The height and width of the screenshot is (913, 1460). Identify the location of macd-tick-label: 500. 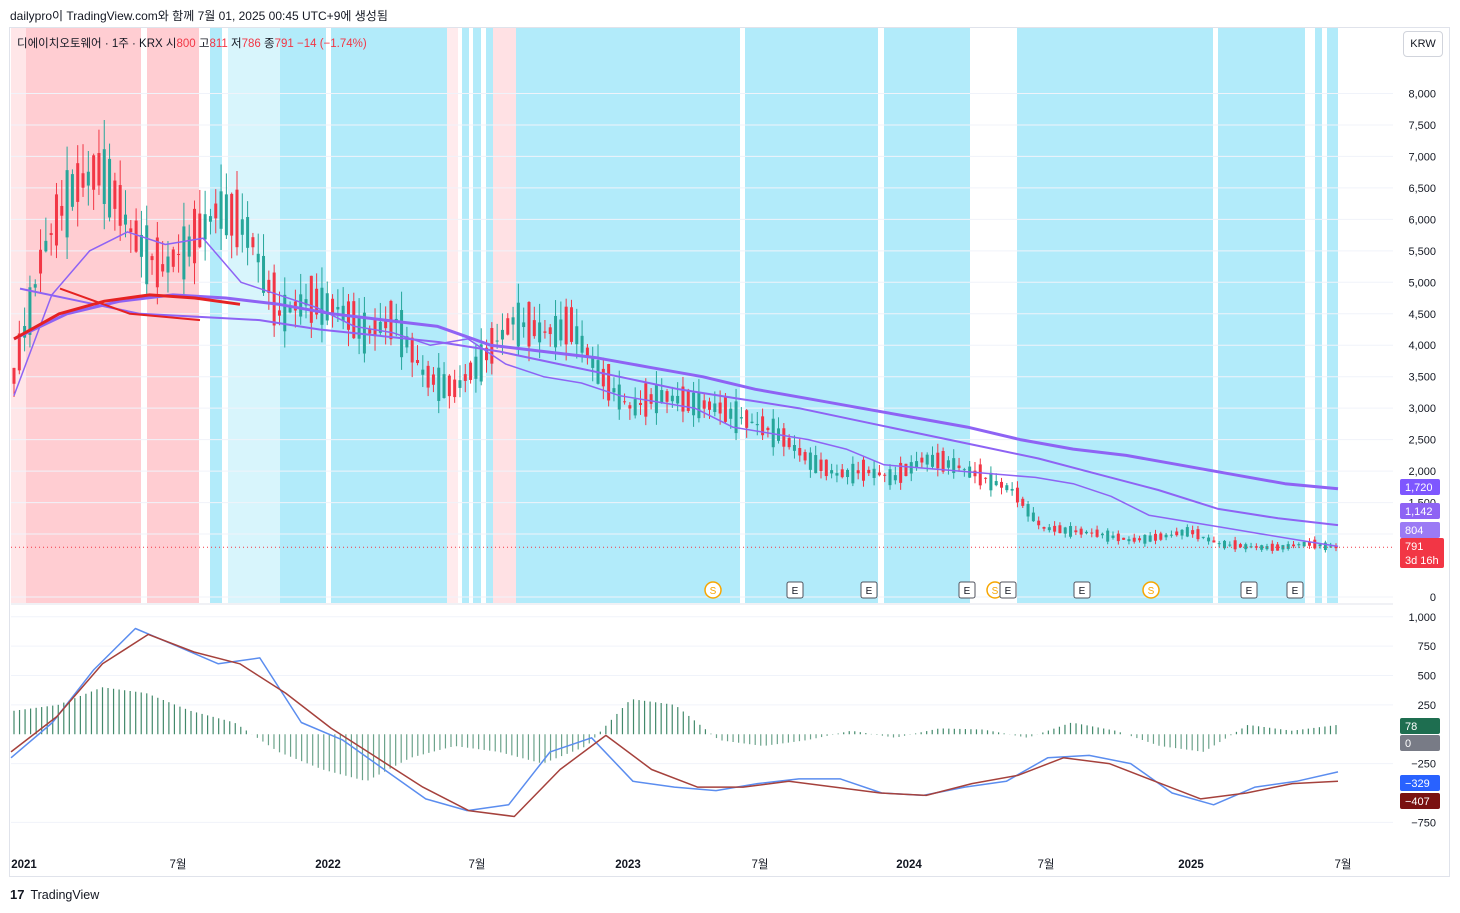
(1427, 677).